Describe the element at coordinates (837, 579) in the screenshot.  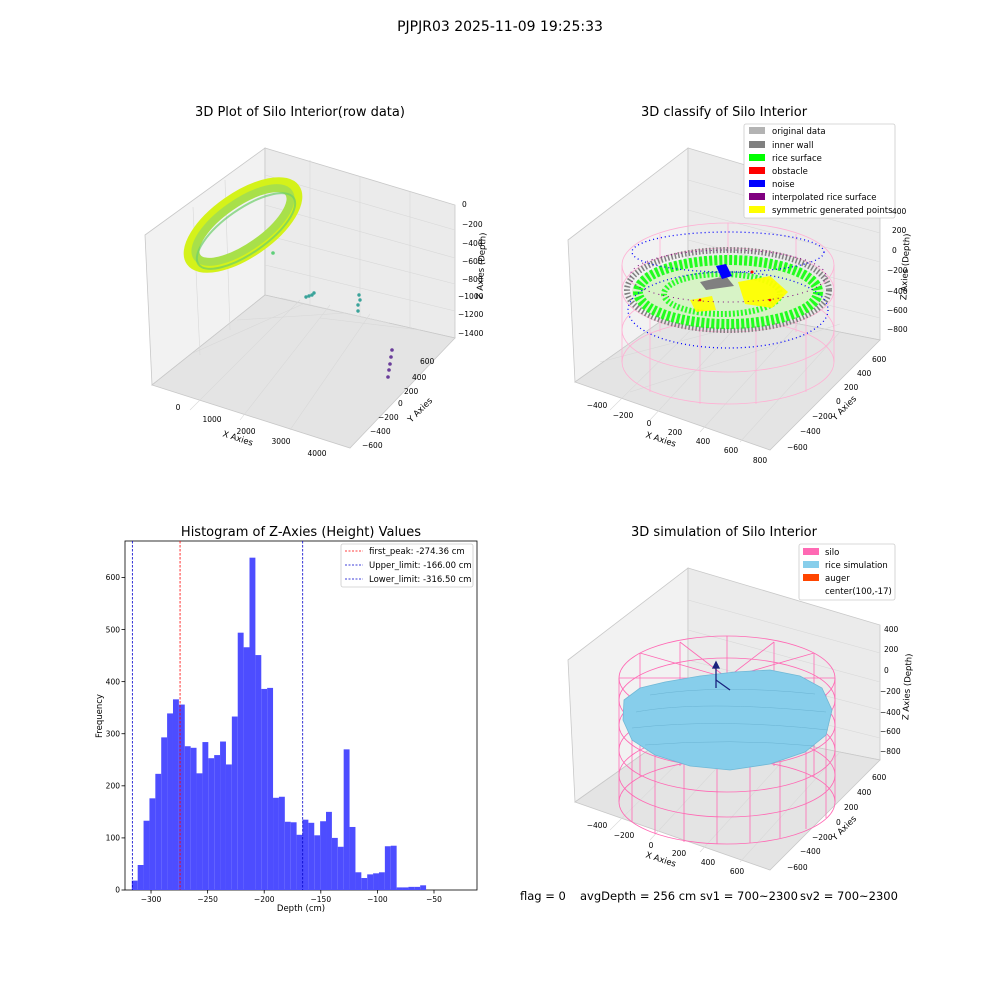
I see `legend-label: auger` at that location.